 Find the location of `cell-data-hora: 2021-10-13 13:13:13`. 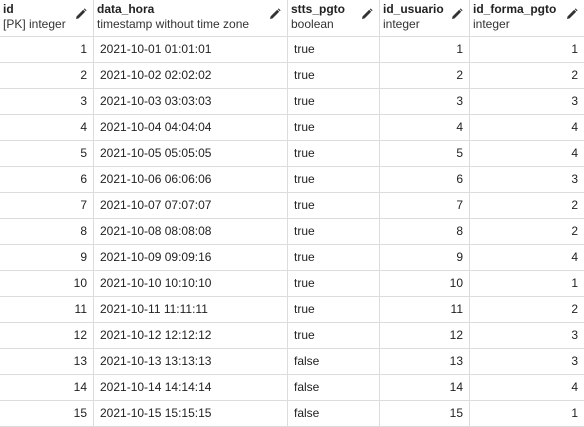

cell-data-hora: 2021-10-13 13:13:13 is located at coordinates (191, 361).